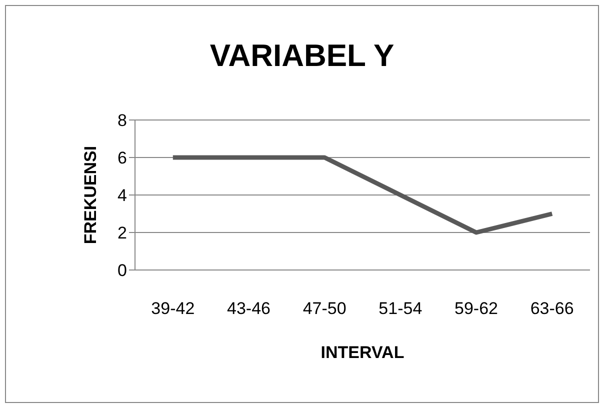 This screenshot has height=408, width=604. Describe the element at coordinates (362, 352) in the screenshot. I see `x-axis-title: INTERVAL` at that location.